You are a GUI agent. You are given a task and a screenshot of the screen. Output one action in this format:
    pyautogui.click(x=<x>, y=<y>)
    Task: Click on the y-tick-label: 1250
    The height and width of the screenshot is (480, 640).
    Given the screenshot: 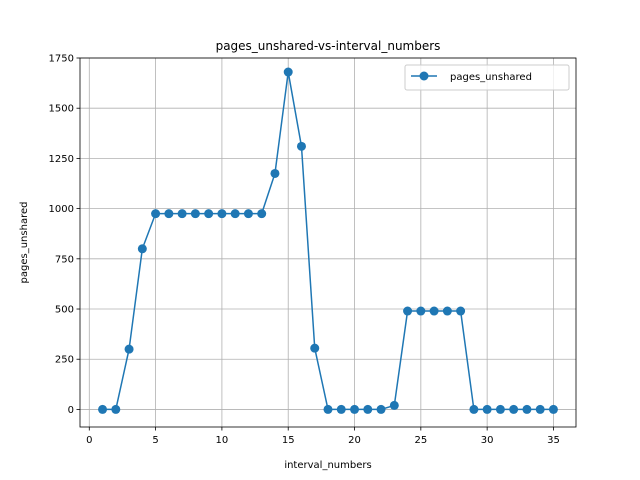 What is the action you would take?
    pyautogui.click(x=61, y=159)
    